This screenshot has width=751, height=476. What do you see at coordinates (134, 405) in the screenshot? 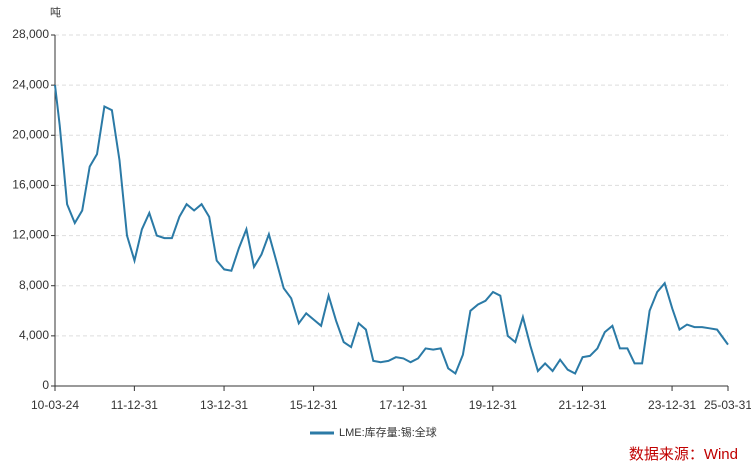
I see `x-tick-label: 11-12-31` at bounding box center [134, 405].